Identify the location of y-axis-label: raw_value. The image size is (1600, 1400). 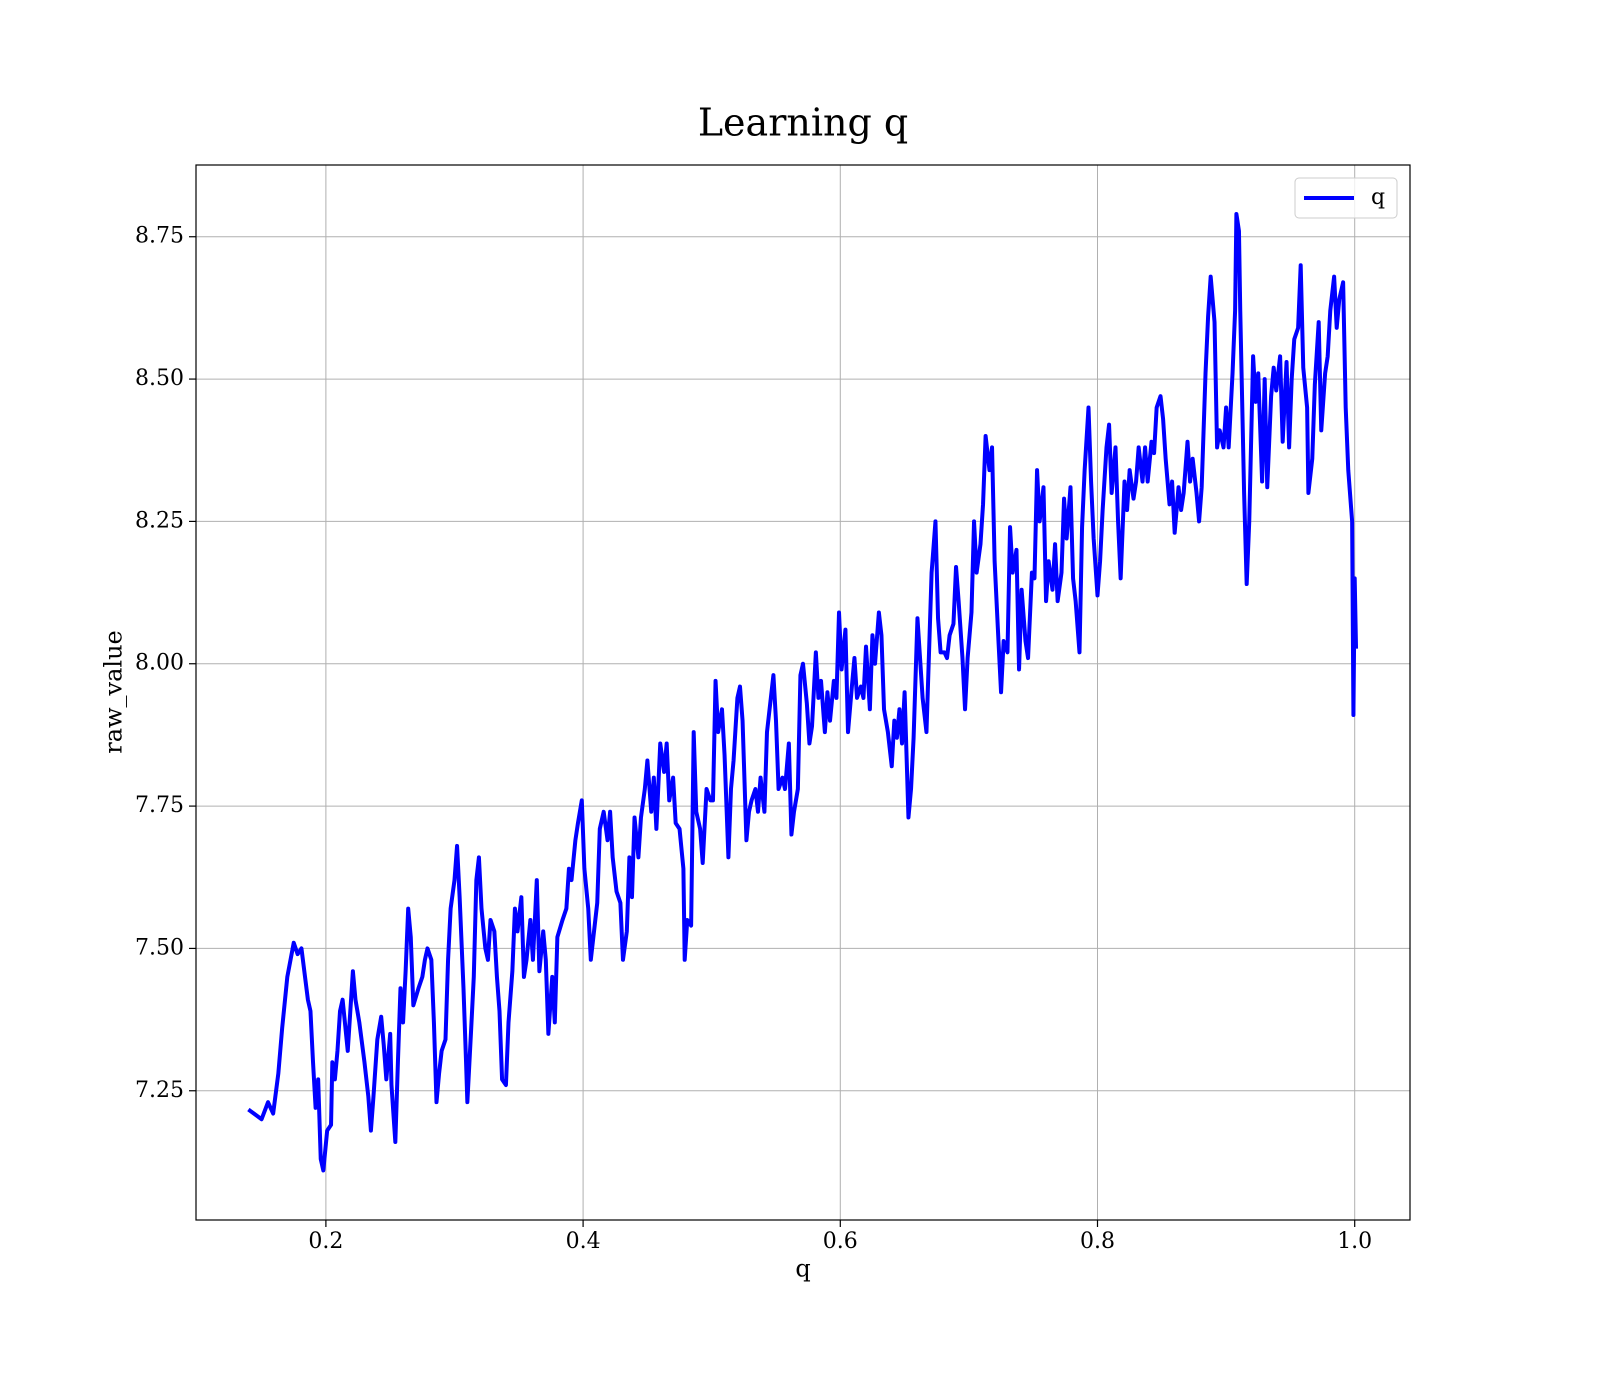
(114, 692).